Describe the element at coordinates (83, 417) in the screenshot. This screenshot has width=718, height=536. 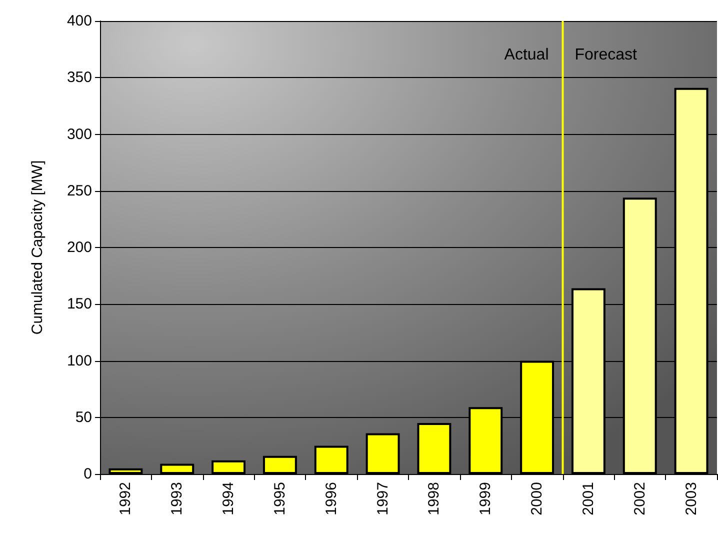
I see `y-tick-label: 50` at that location.